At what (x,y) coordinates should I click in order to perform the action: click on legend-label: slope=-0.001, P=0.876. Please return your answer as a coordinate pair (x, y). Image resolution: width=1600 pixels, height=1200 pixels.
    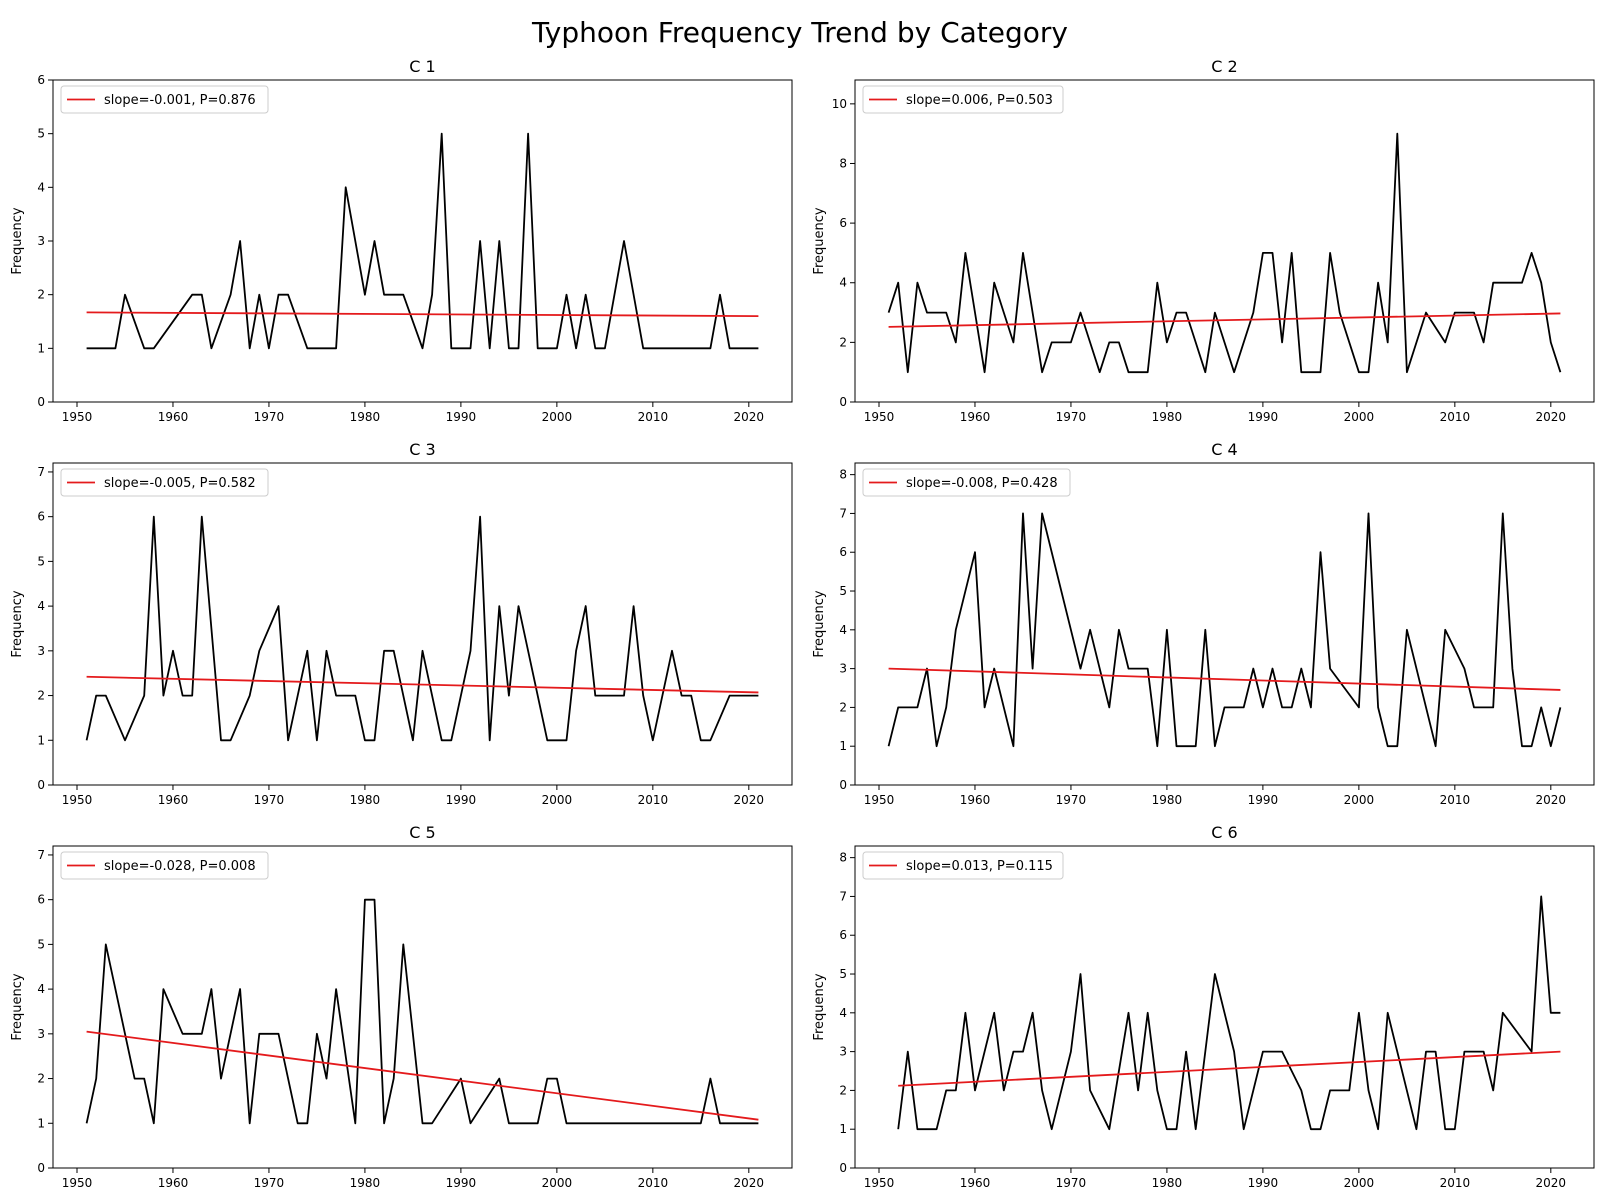
    Looking at the image, I should click on (180, 100).